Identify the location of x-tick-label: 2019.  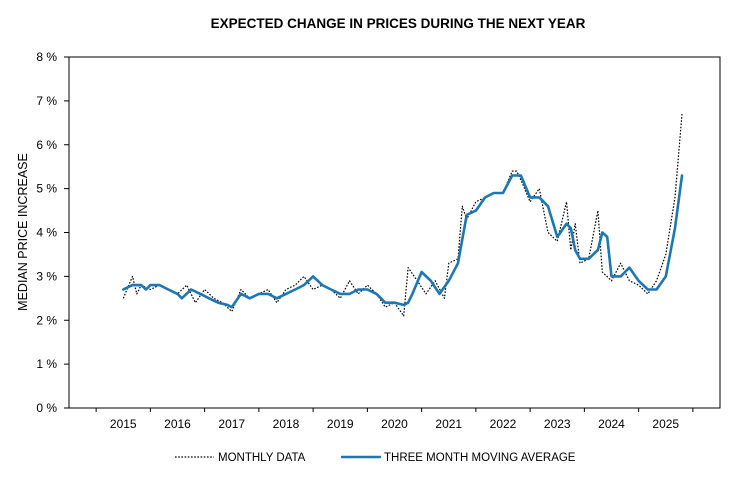
(340, 424).